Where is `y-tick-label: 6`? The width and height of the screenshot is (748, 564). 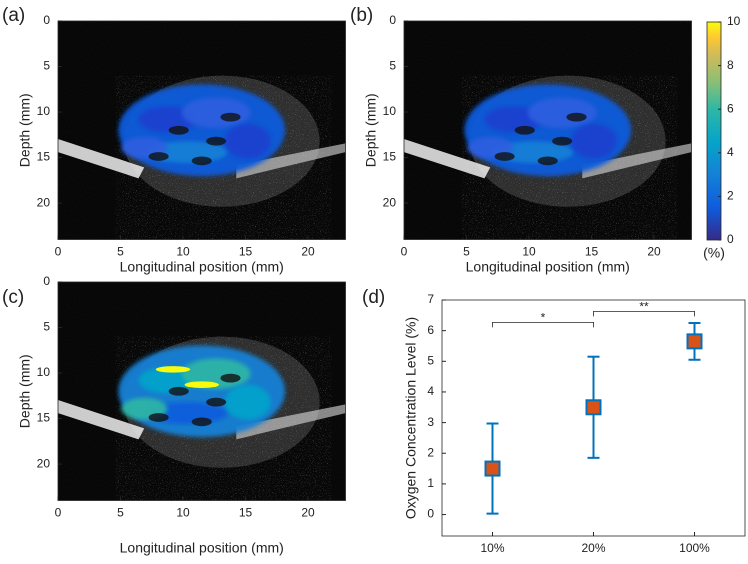
y-tick-label: 6 is located at coordinates (430, 330).